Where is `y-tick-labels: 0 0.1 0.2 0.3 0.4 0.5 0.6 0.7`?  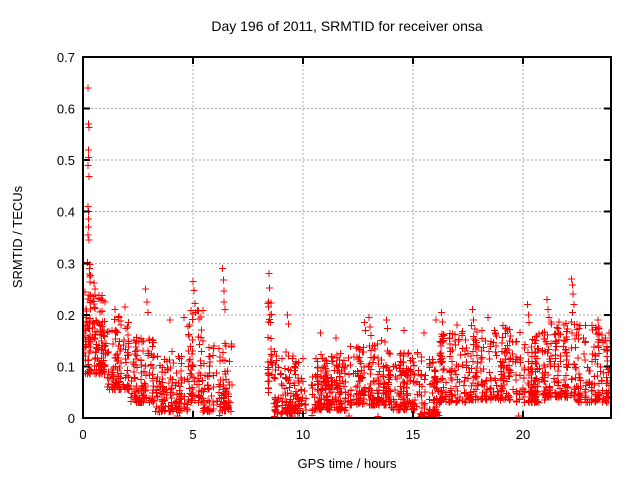 y-tick-labels: 0 0.1 0.2 0.3 0.4 0.5 0.6 0.7 is located at coordinates (66, 238).